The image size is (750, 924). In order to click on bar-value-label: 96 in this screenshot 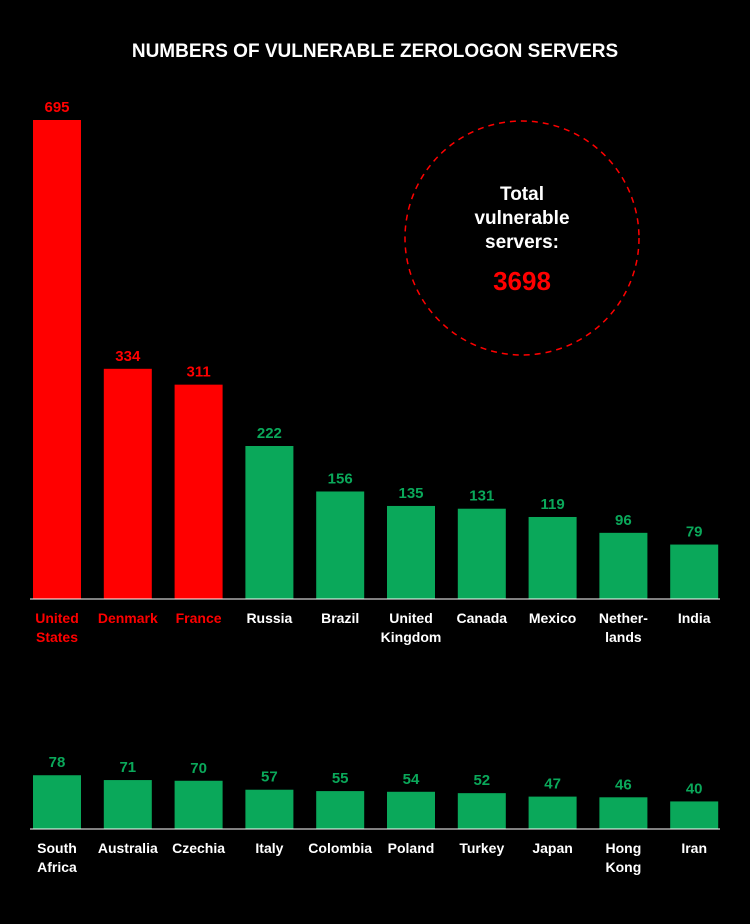, I will do `click(623, 520)`.